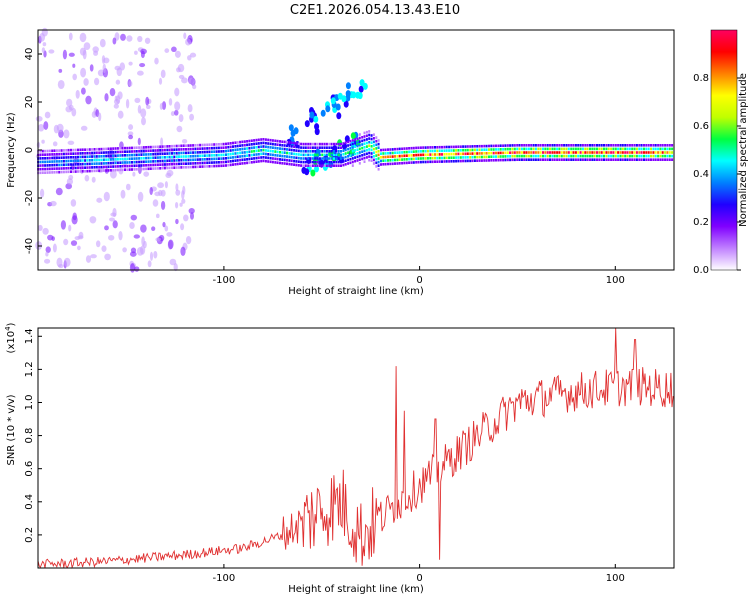 The image size is (750, 600). What do you see at coordinates (29, 436) in the screenshot?
I see `y-tick-label: 0.8` at bounding box center [29, 436].